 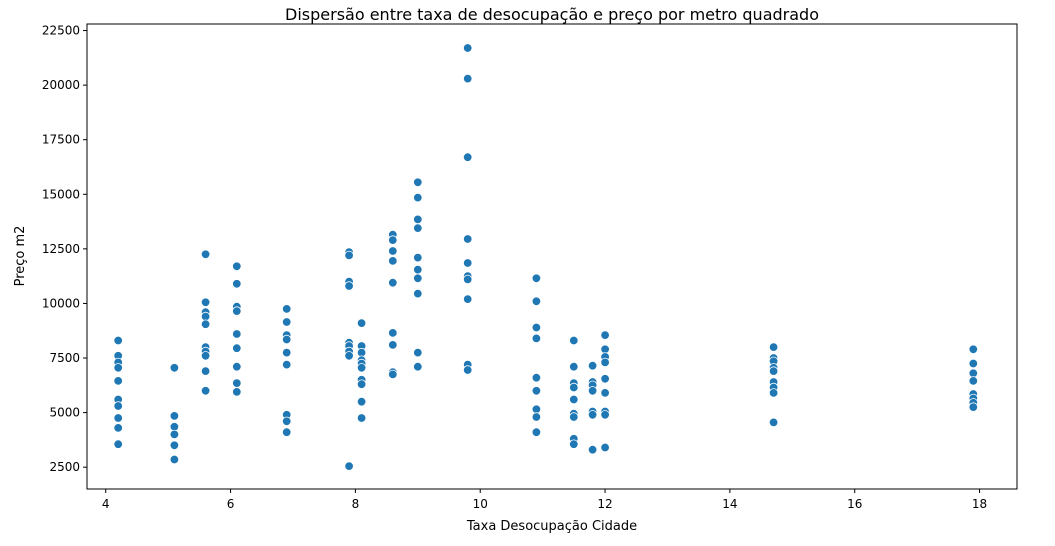 I want to click on x-tick-label: 12, so click(x=604, y=504).